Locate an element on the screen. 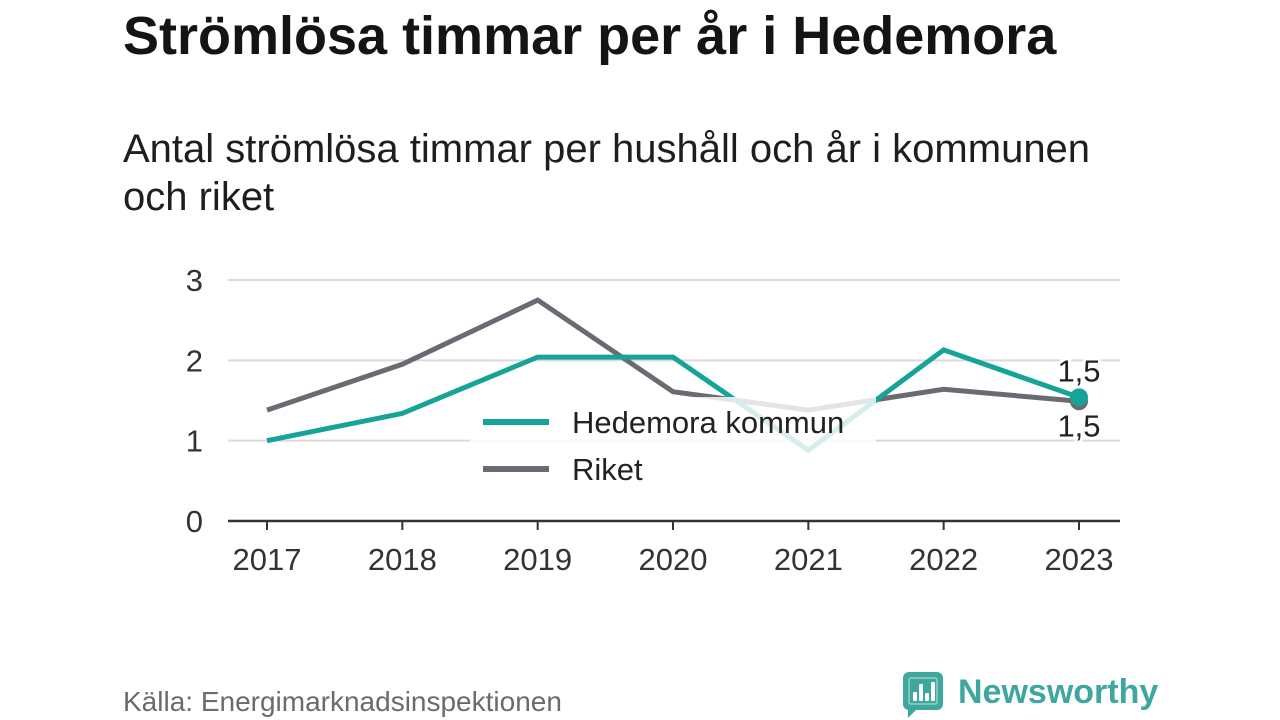 The image size is (1280, 720). legend: Hedemora kommun Riket is located at coordinates (673, 444).